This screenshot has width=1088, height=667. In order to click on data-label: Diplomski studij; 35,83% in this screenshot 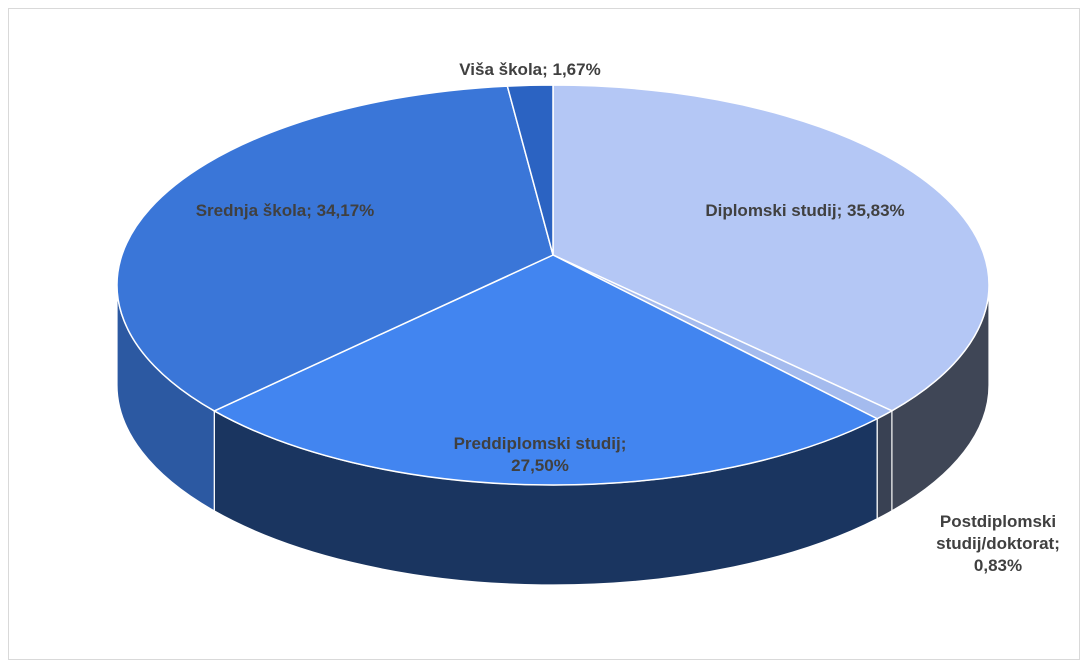, I will do `click(805, 210)`.